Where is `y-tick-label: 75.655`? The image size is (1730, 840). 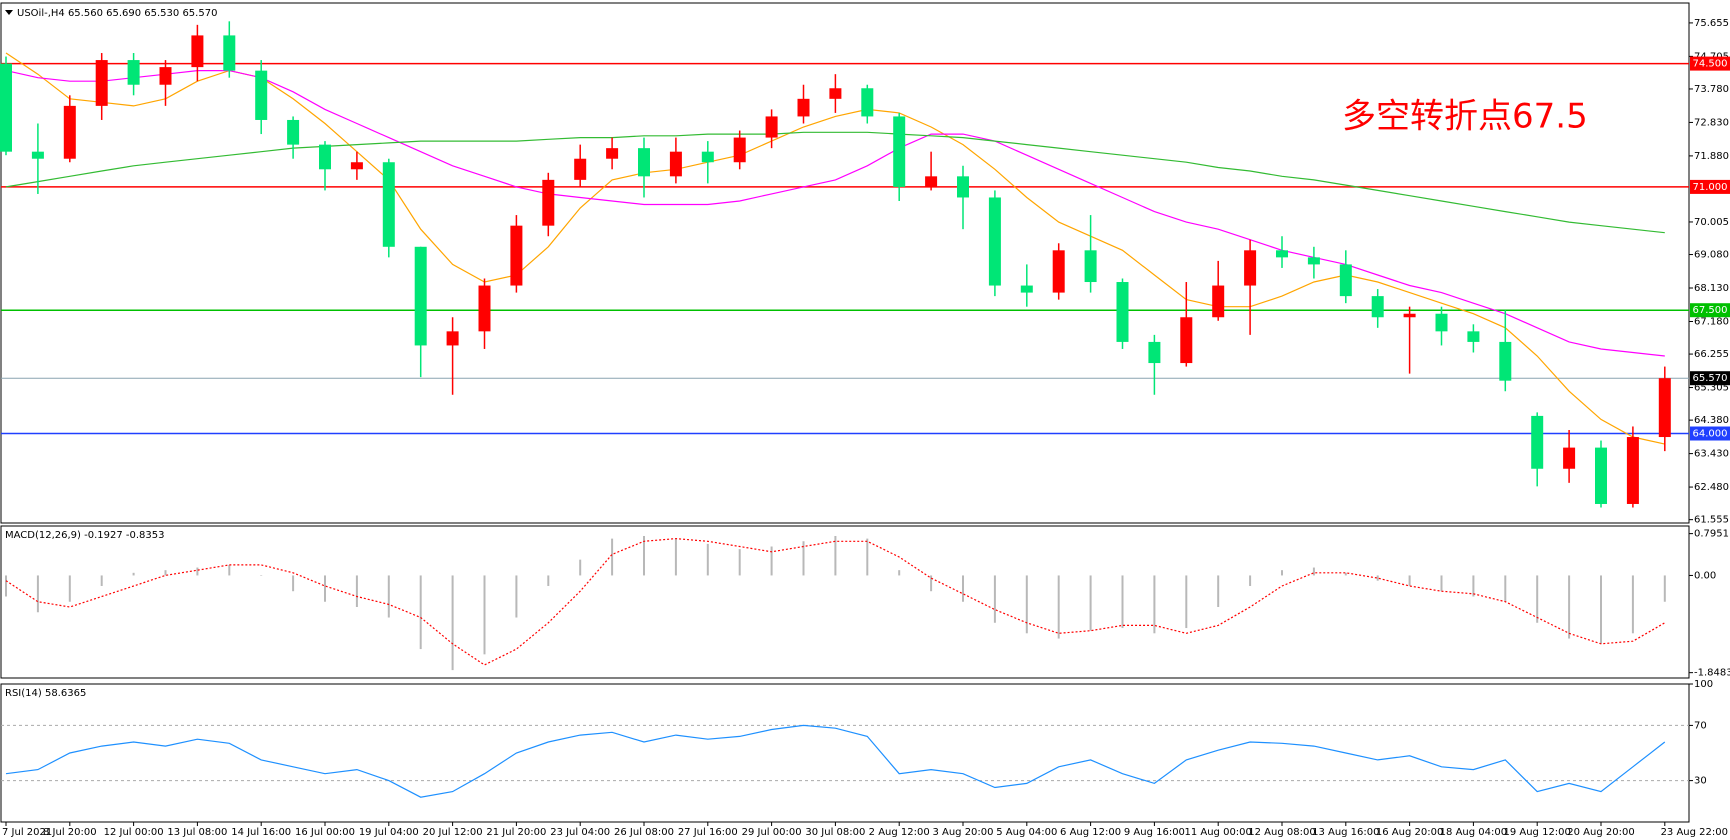 y-tick-label: 75.655 is located at coordinates (1711, 23).